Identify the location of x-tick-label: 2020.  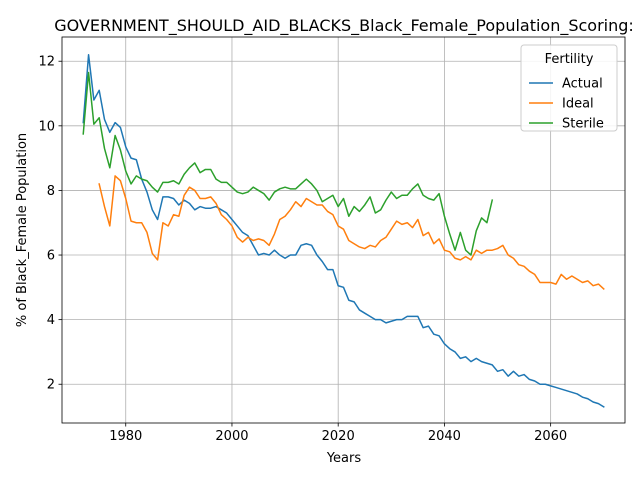
(338, 436).